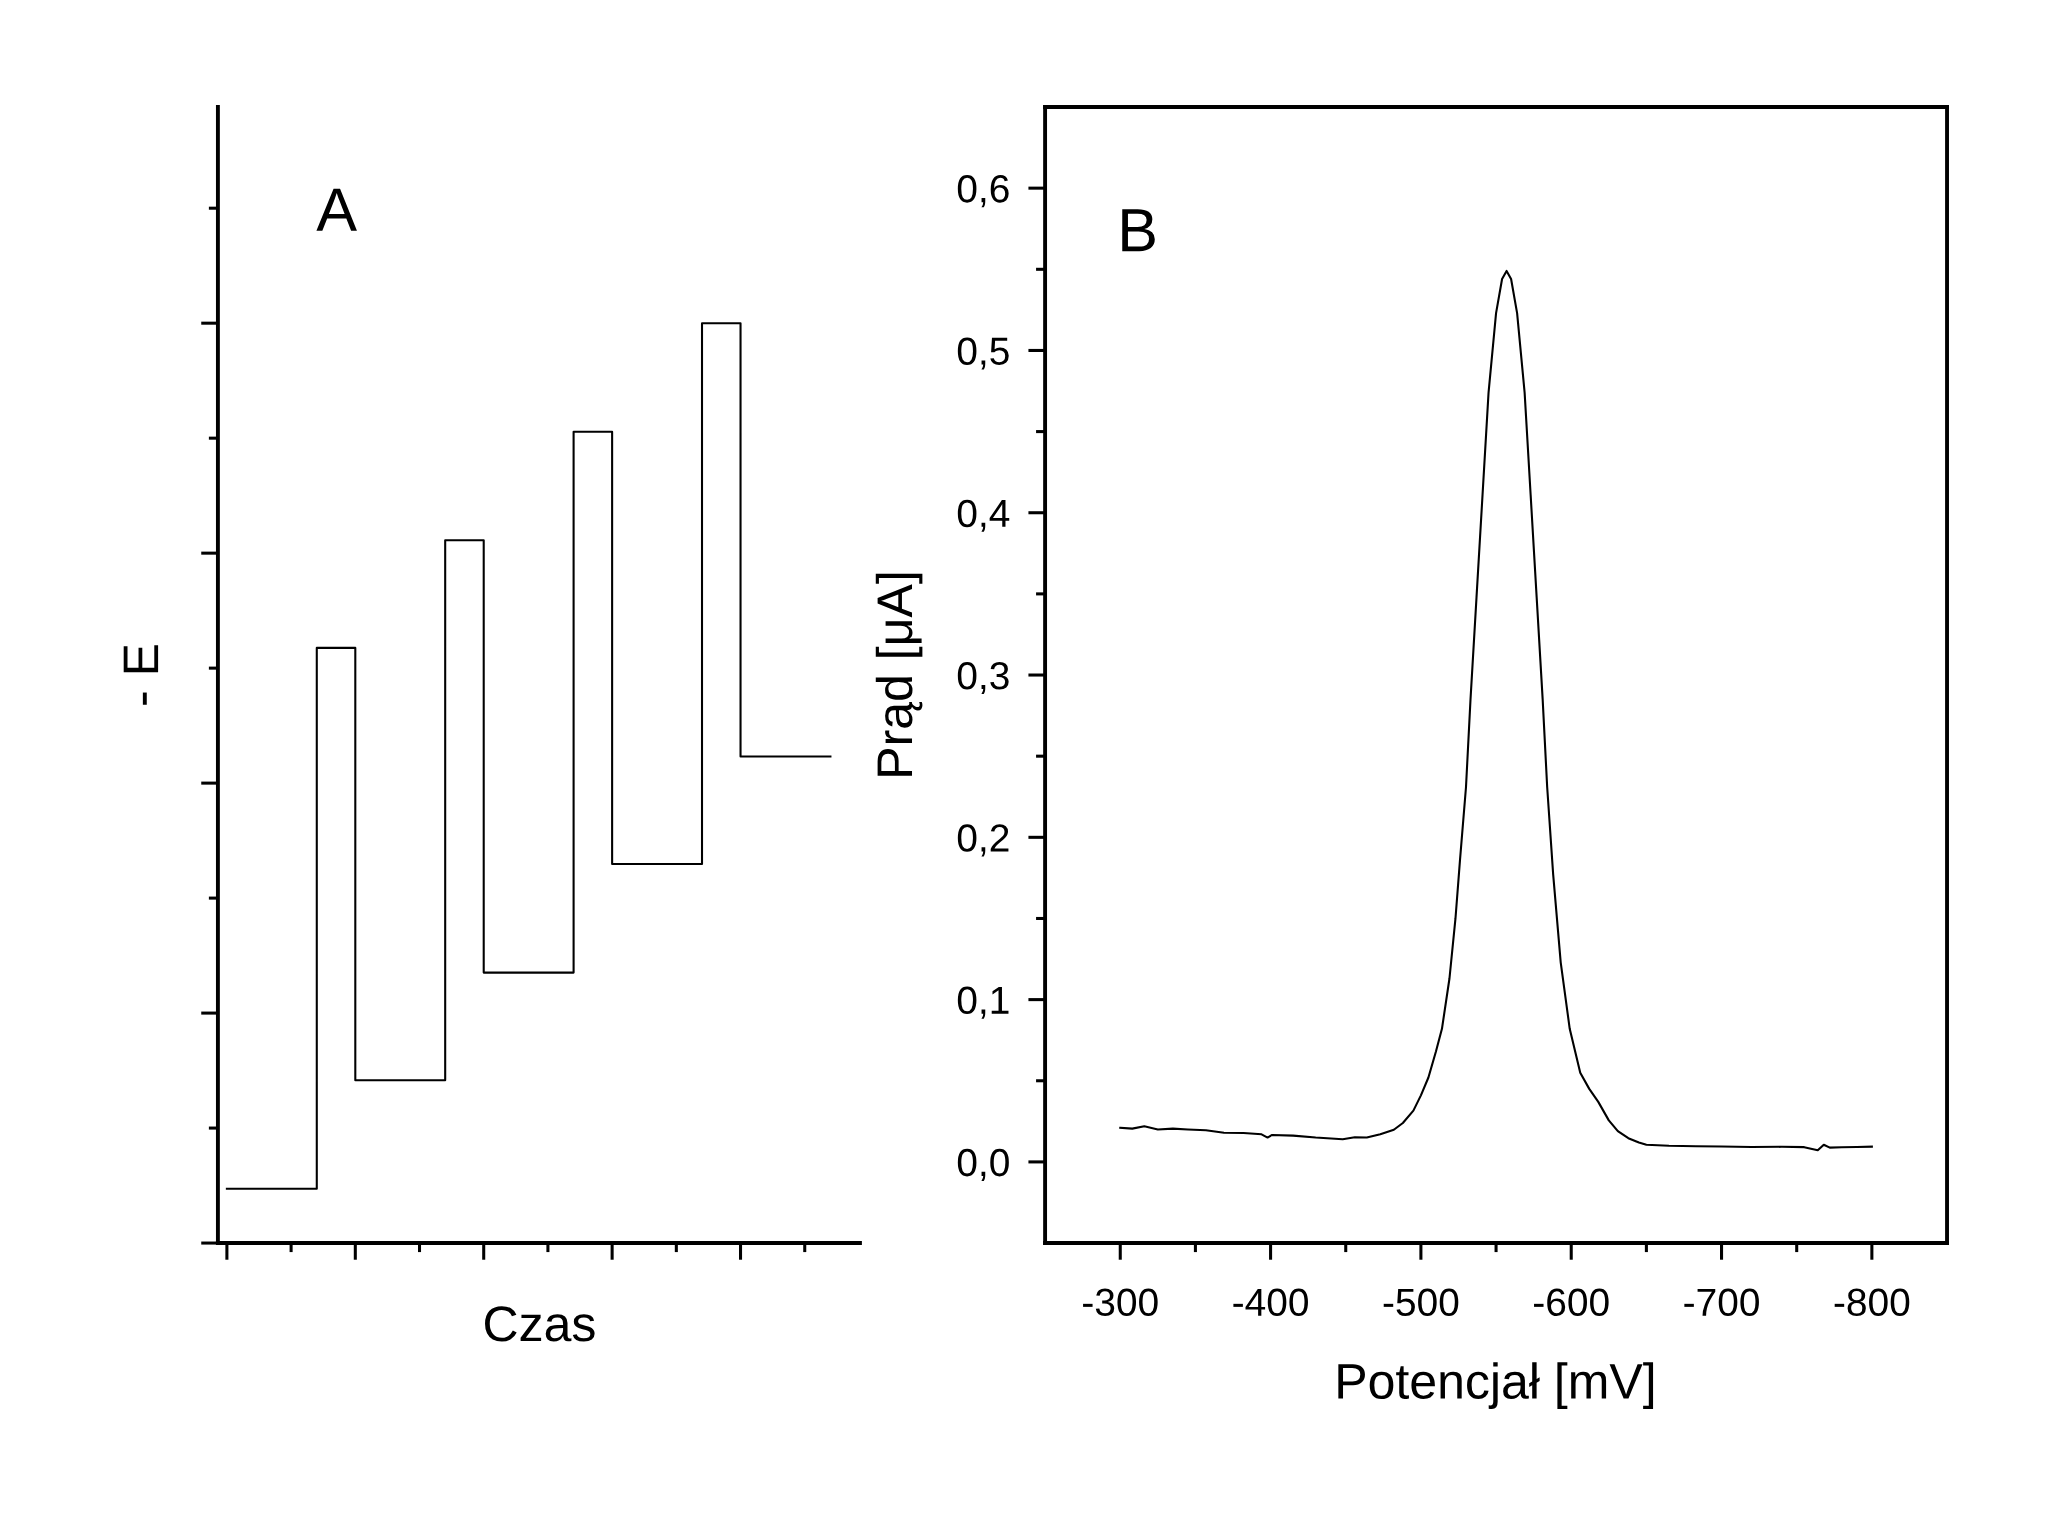 This screenshot has height=1520, width=2048. What do you see at coordinates (1120, 1302) in the screenshot?
I see `x-tick-label: -300` at bounding box center [1120, 1302].